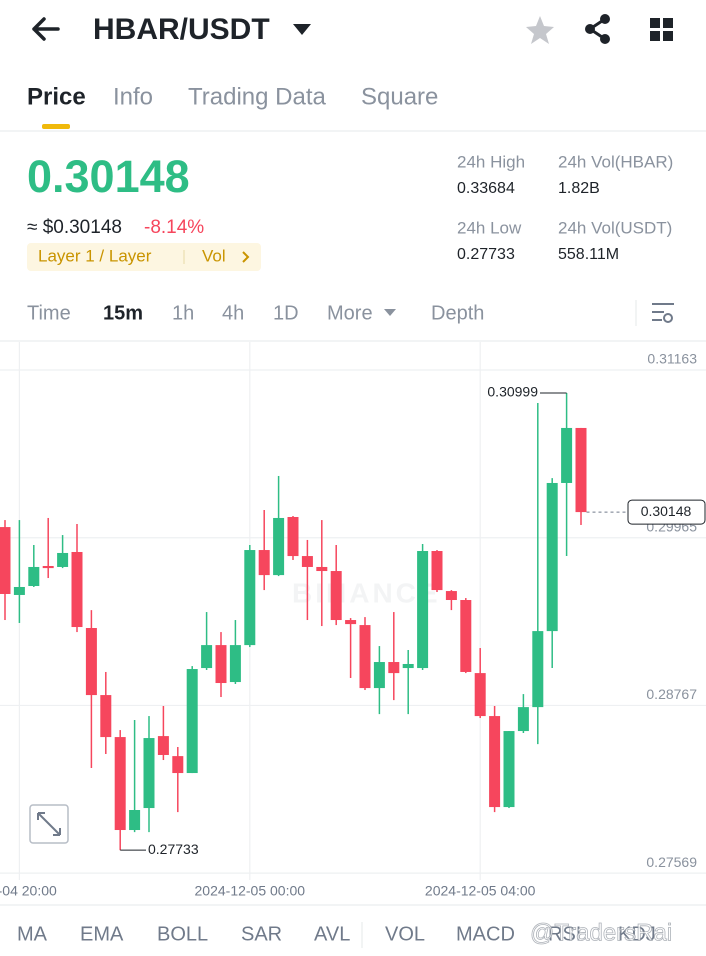 The height and width of the screenshot is (956, 706). I want to click on tag: Vol, so click(214, 255).